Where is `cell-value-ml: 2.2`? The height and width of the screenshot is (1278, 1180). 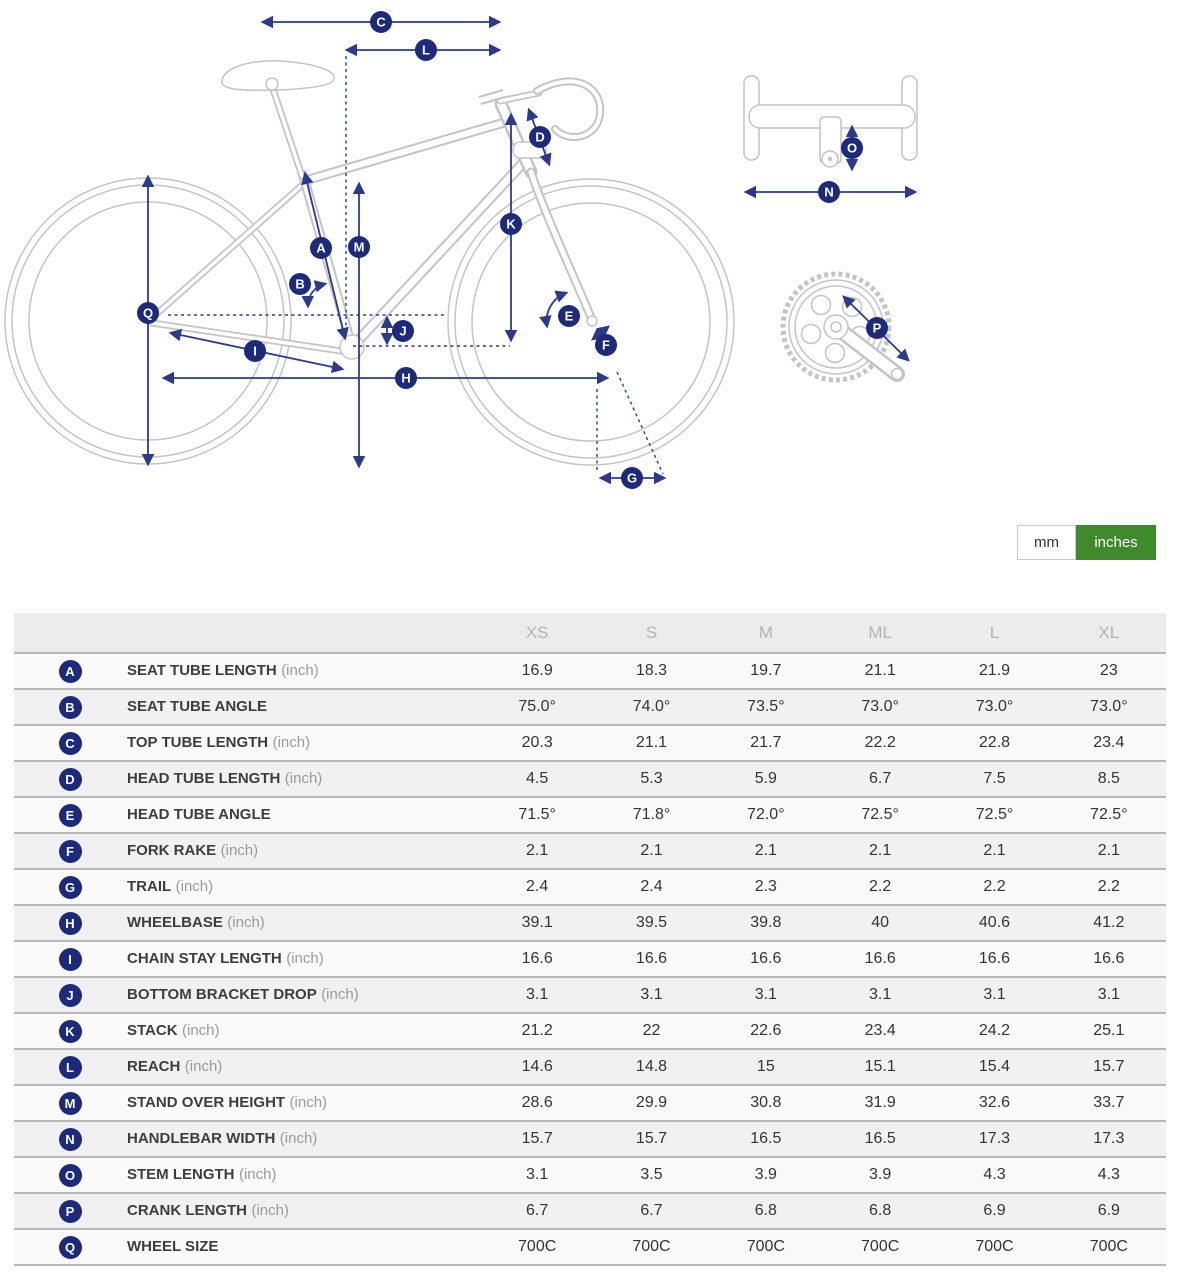
cell-value-ml: 2.2 is located at coordinates (880, 887).